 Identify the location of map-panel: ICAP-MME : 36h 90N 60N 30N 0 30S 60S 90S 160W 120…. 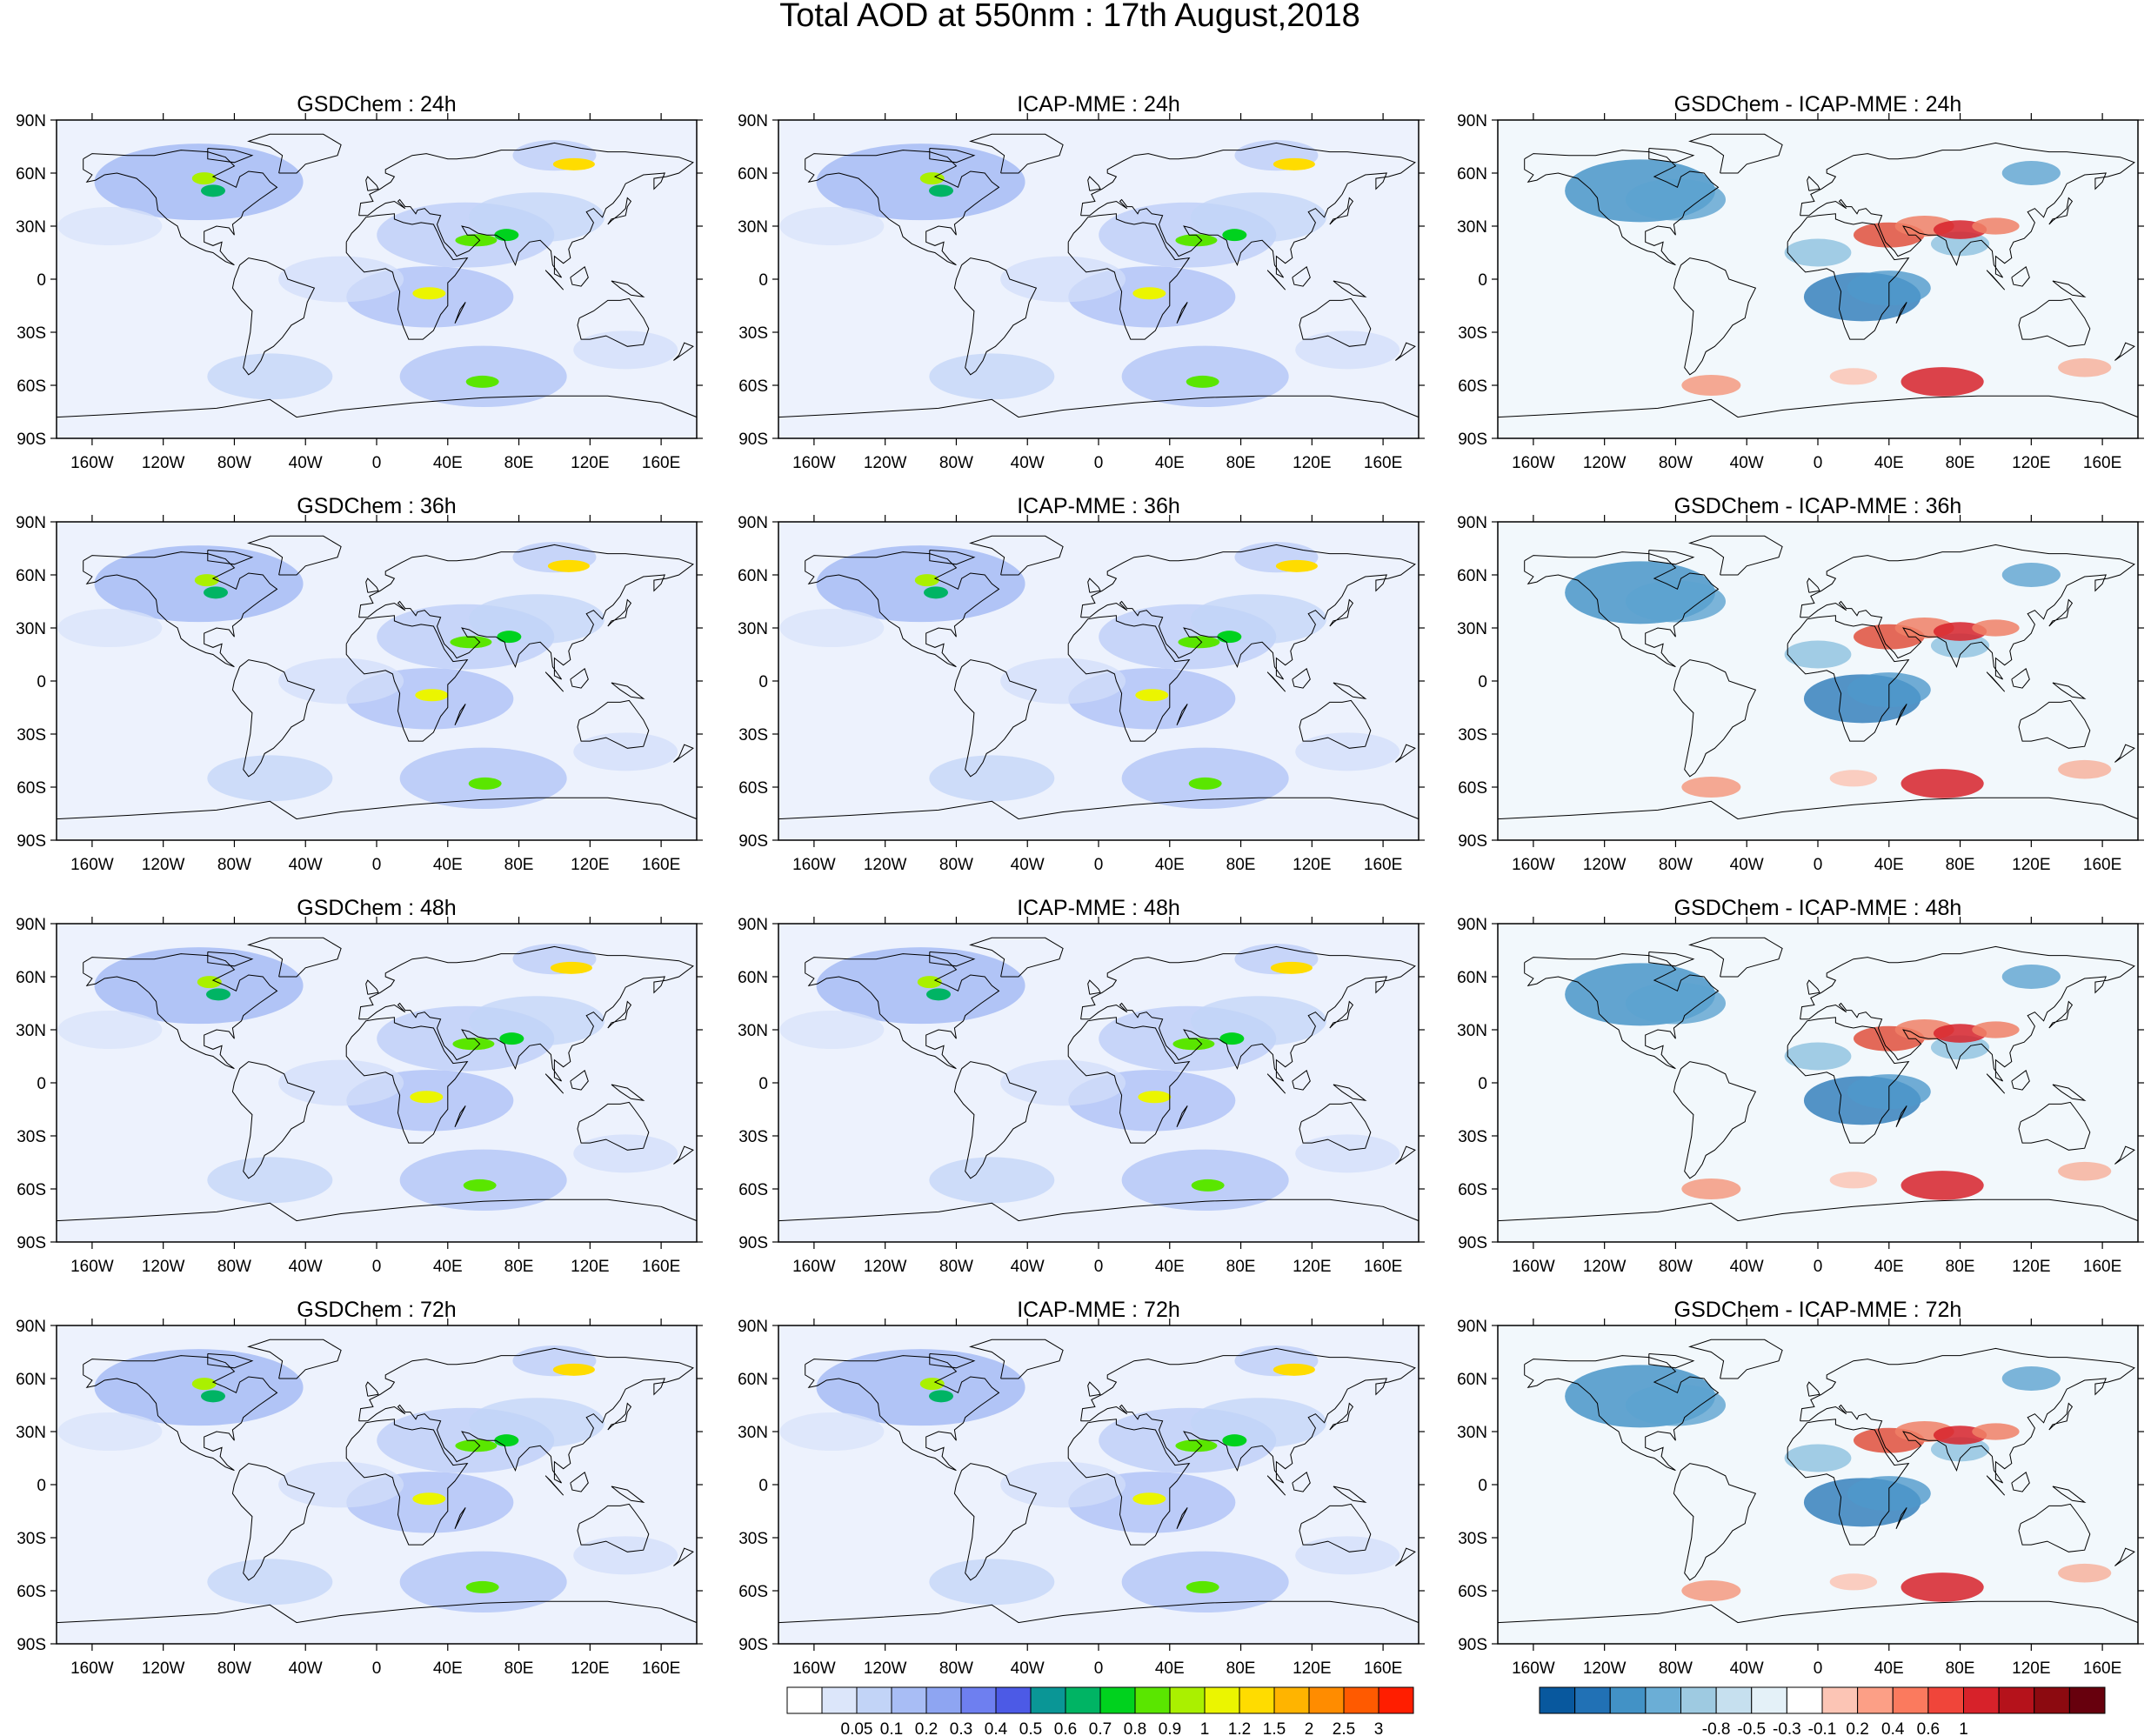
(1081, 684).